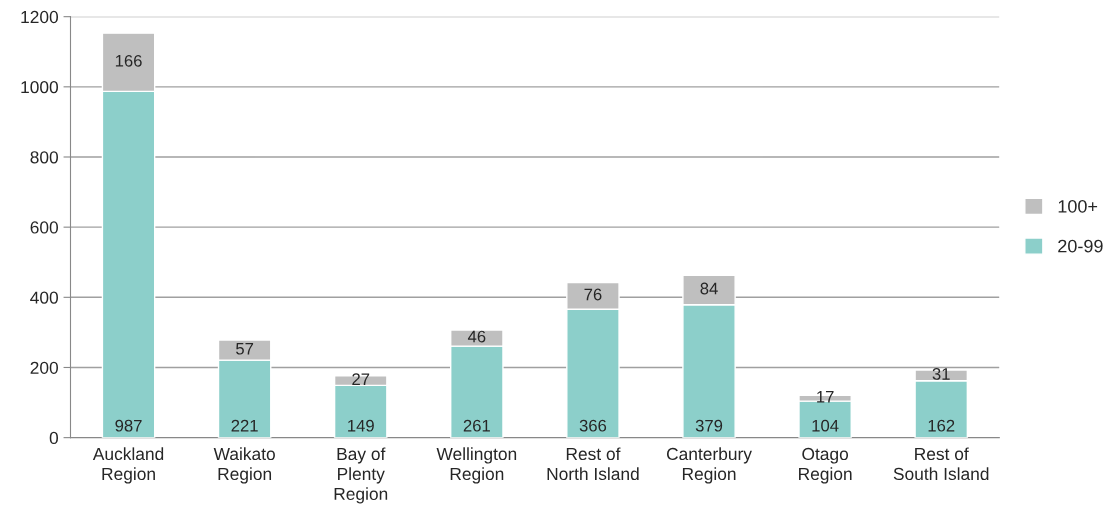 The height and width of the screenshot is (521, 1119). What do you see at coordinates (44, 297) in the screenshot?
I see `y-tick-label: 400` at bounding box center [44, 297].